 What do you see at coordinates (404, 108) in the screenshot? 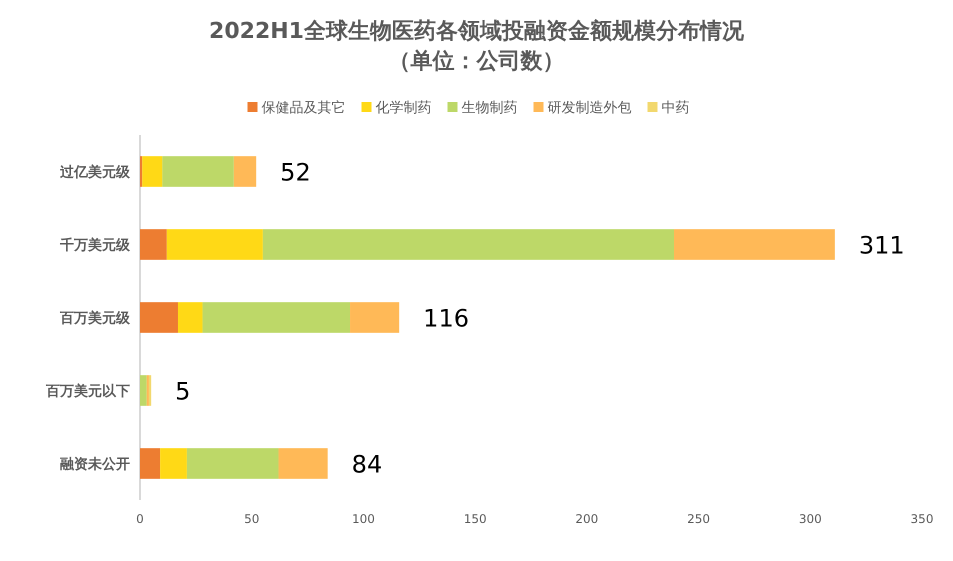
I see `legend-label: 化学制药` at bounding box center [404, 108].